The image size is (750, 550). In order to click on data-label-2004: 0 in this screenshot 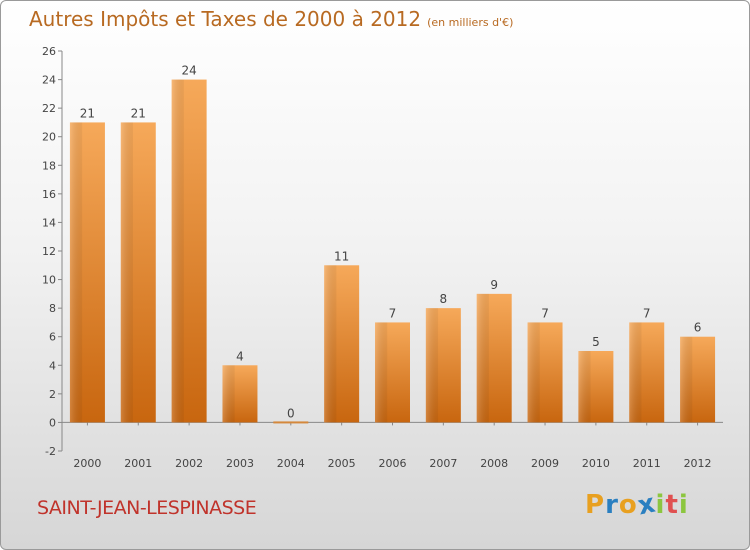, I will do `click(291, 413)`.